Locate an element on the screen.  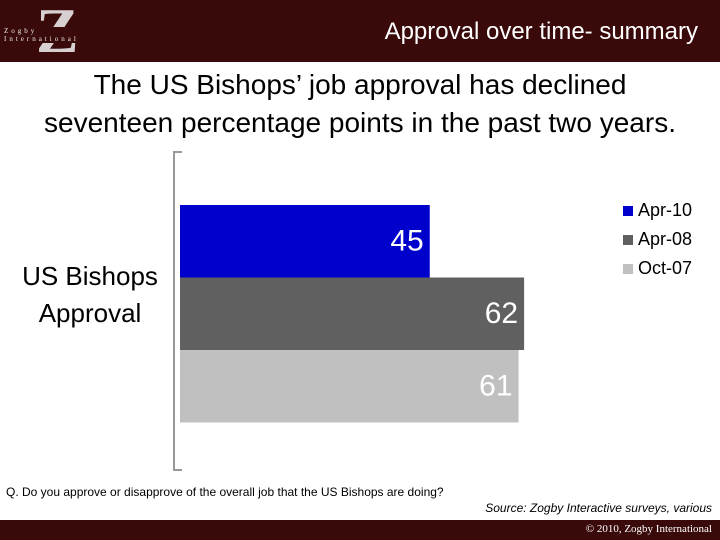
category-label: US Bishops Approval is located at coordinates (90, 294).